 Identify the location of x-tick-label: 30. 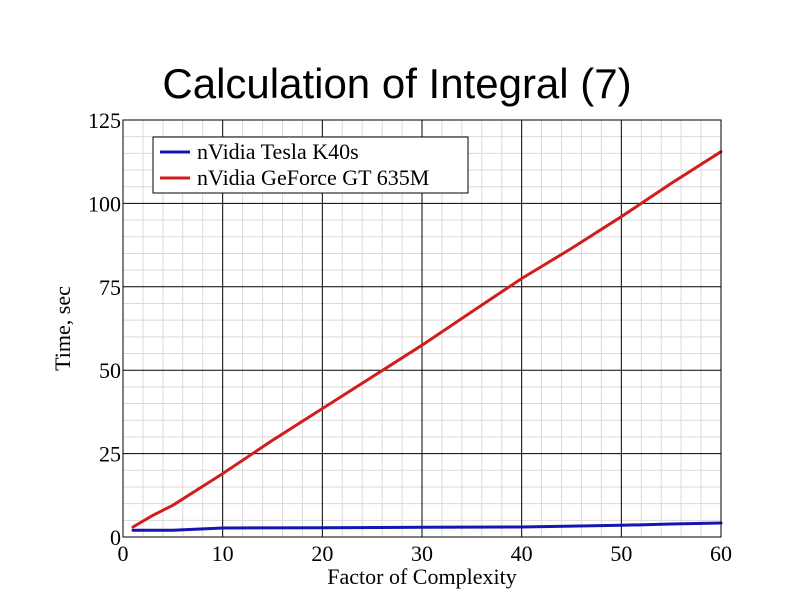
(422, 553).